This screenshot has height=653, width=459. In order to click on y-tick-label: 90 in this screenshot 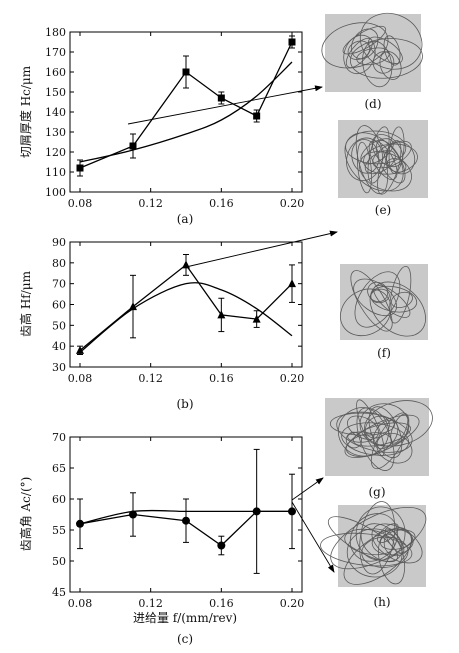, I will do `click(59, 242)`.